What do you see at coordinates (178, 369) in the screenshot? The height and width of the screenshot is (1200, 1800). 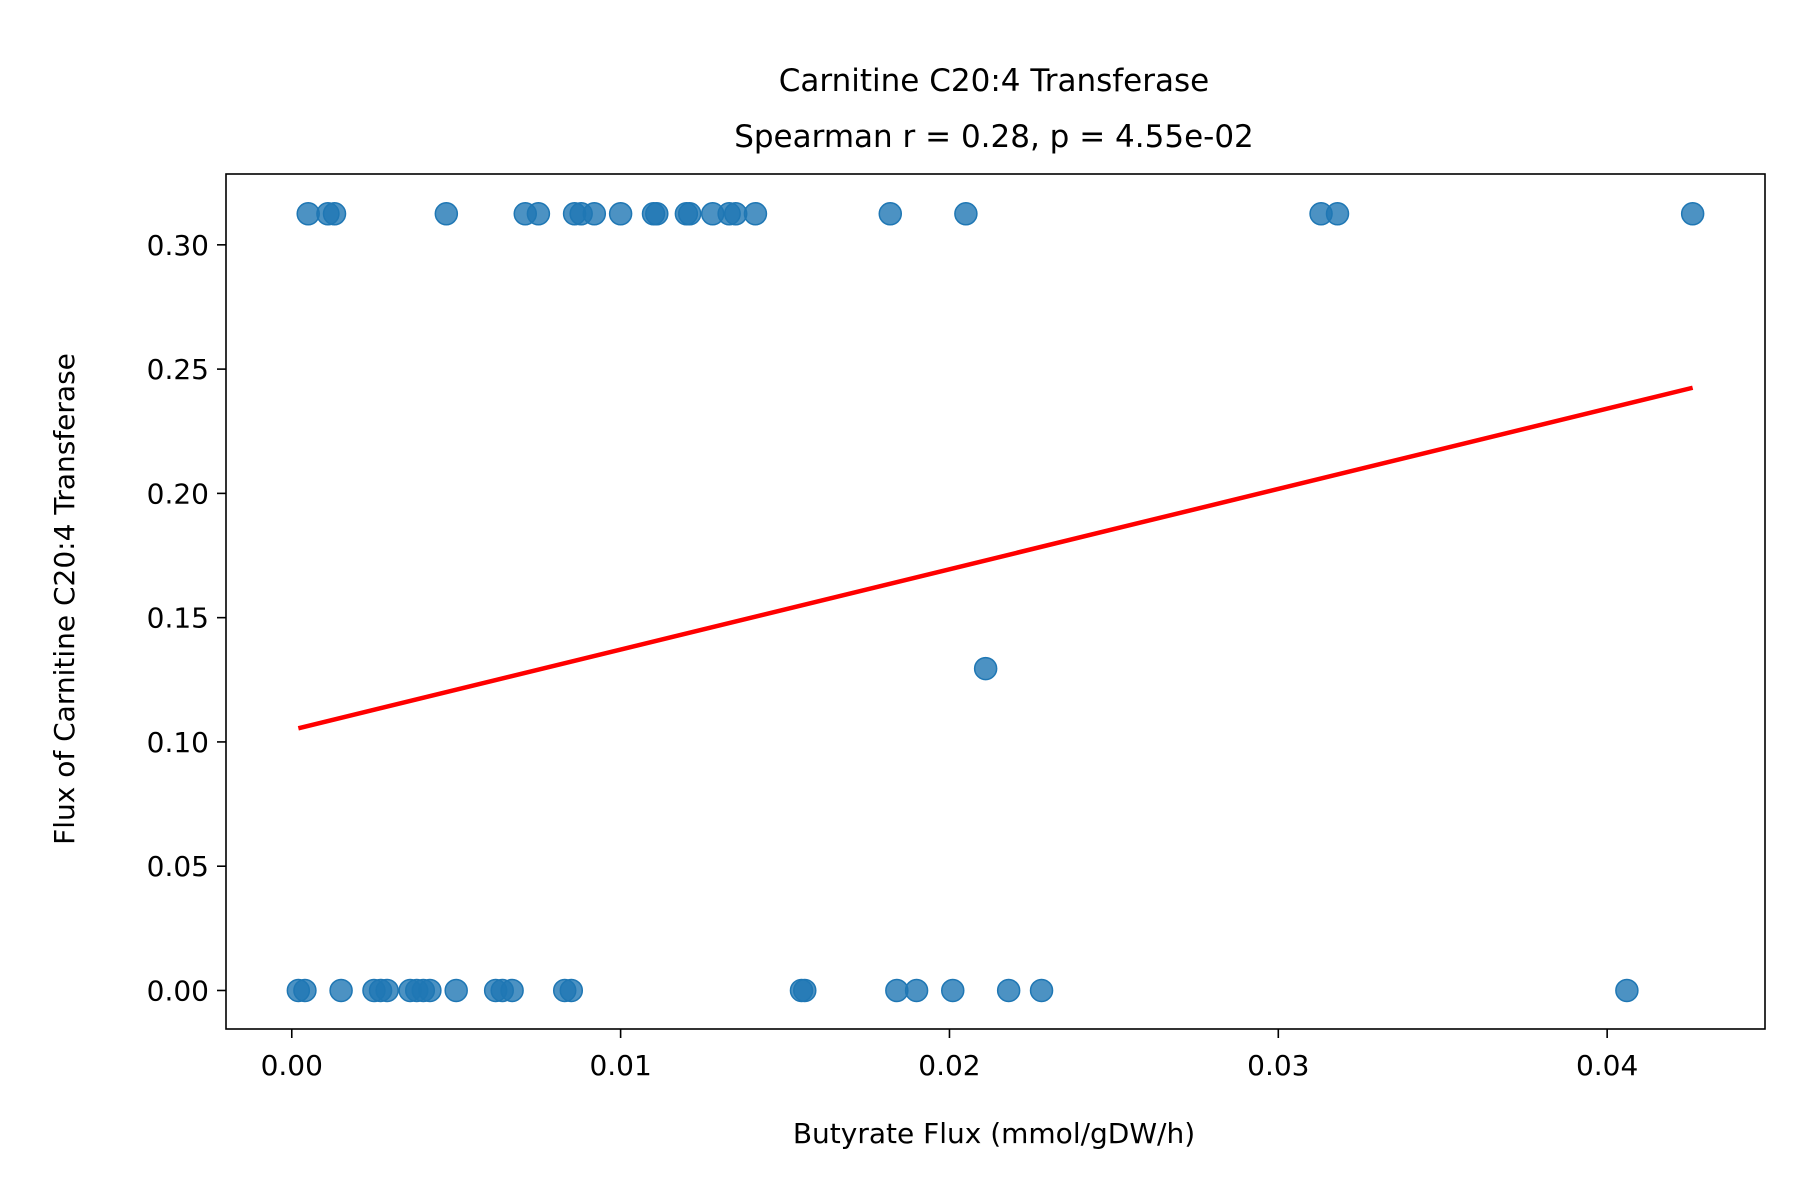 I see `y-tick-label: 0.25` at bounding box center [178, 369].